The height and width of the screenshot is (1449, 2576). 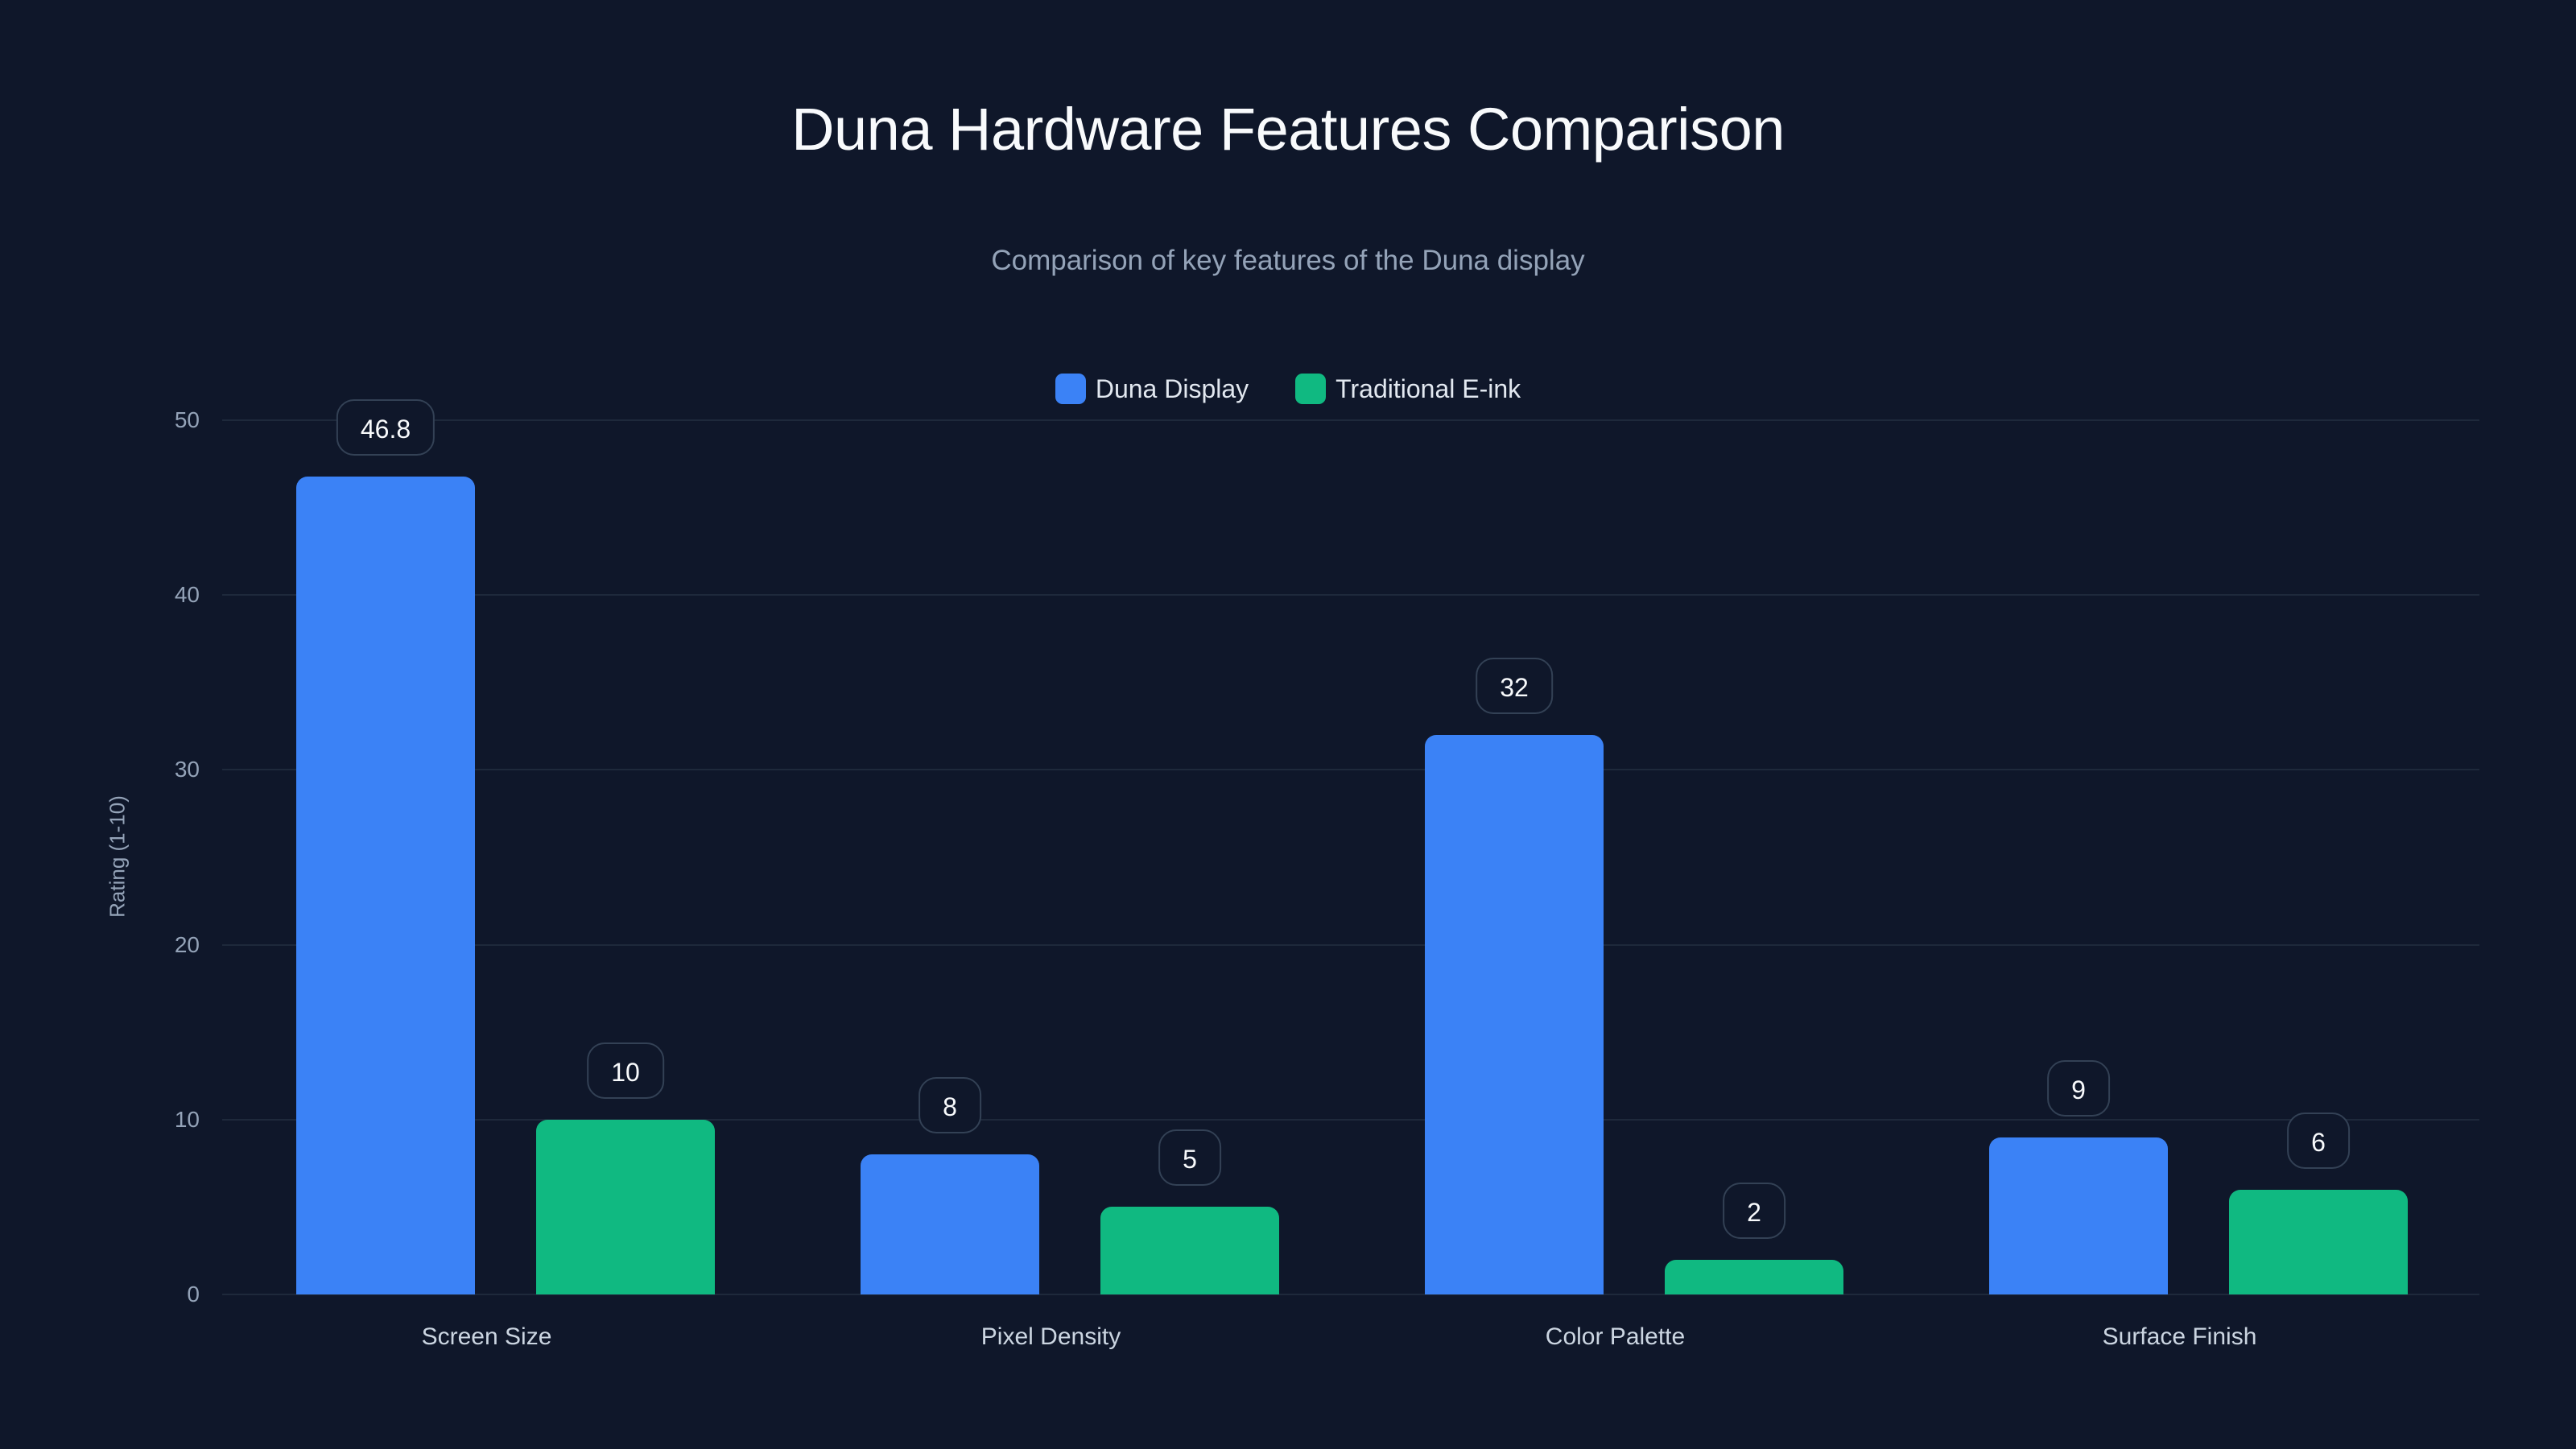 I want to click on bar-traditional-e-ink-color-palette, so click(x=1754, y=1276).